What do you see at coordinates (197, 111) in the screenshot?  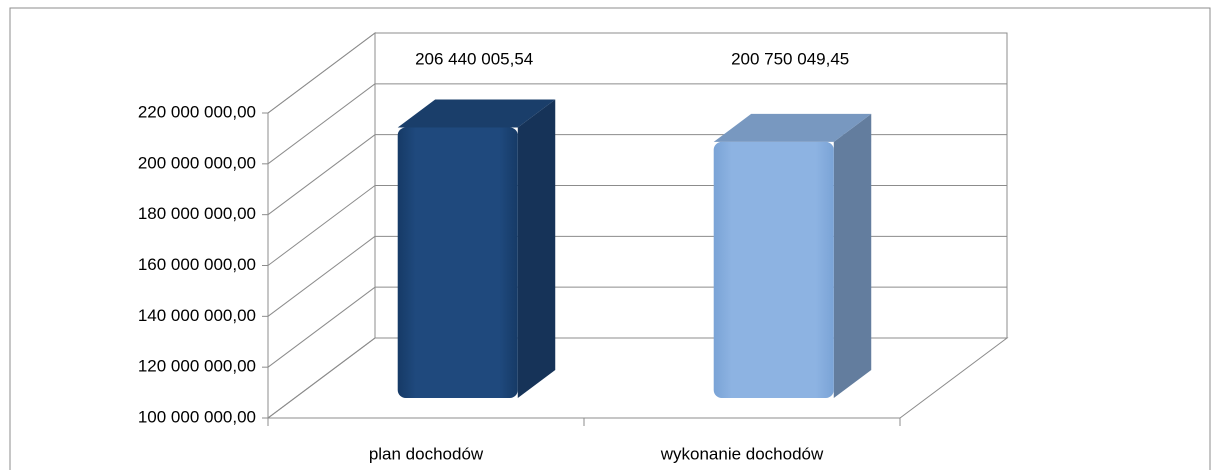 I see `y-tick-label: 220 000 000,00` at bounding box center [197, 111].